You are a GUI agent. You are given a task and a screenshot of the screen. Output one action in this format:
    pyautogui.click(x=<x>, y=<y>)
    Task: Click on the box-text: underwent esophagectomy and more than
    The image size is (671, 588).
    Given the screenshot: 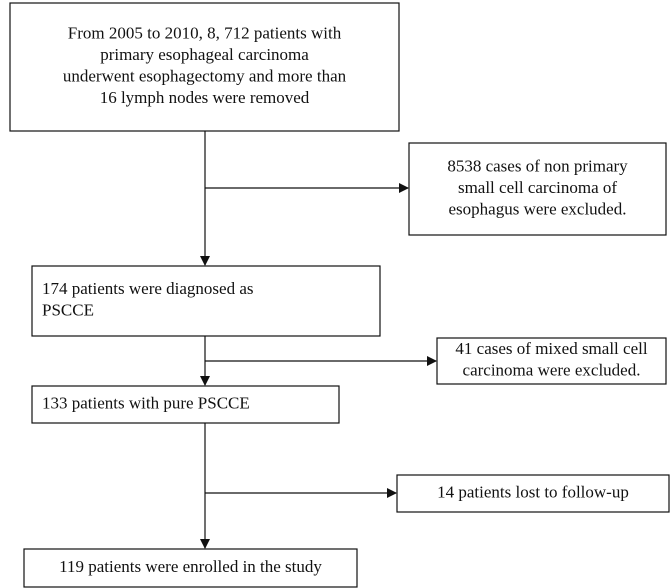 What is the action you would take?
    pyautogui.click(x=205, y=76)
    